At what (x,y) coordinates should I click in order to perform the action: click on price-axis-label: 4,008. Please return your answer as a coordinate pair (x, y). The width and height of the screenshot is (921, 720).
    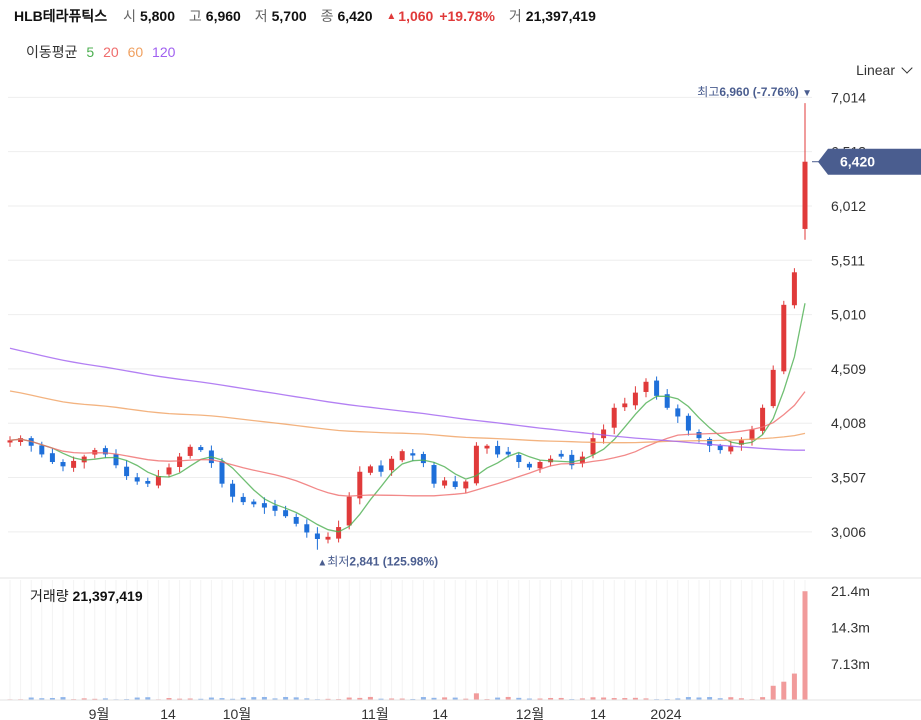
    Looking at the image, I should click on (848, 423).